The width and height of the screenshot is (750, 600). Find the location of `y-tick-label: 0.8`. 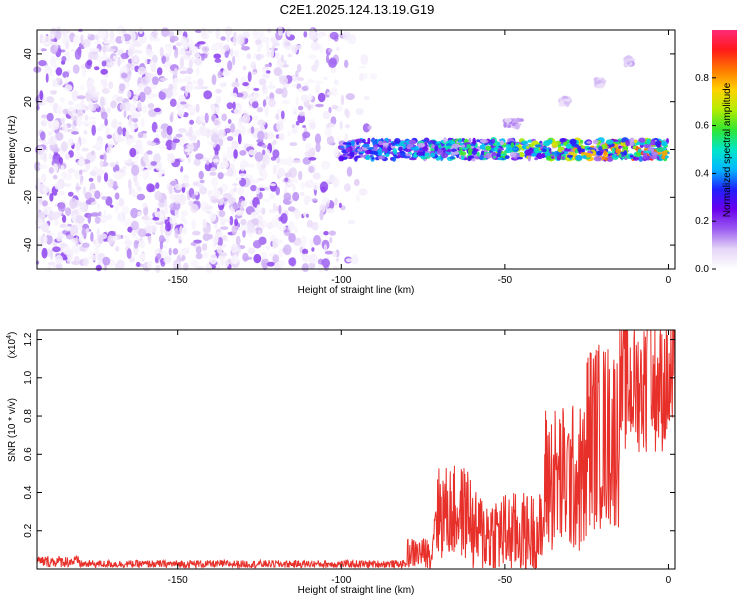

y-tick-label: 0.8 is located at coordinates (28, 416).